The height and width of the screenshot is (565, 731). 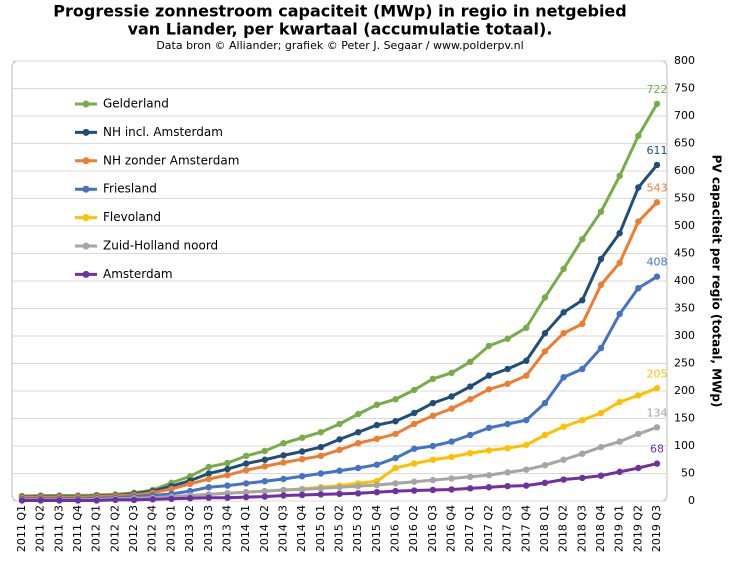 I want to click on x-tick-label: 2012 Q3, so click(x=133, y=528).